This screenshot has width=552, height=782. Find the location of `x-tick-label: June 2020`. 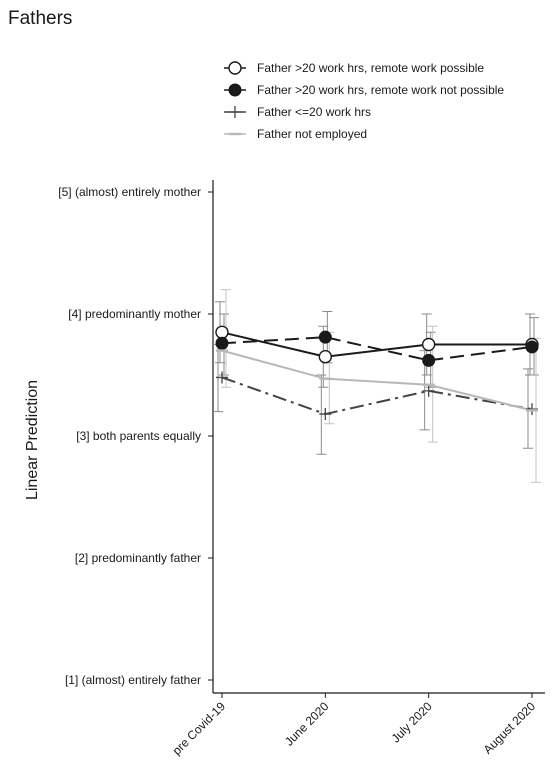

x-tick-label: June 2020 is located at coordinates (307, 724).